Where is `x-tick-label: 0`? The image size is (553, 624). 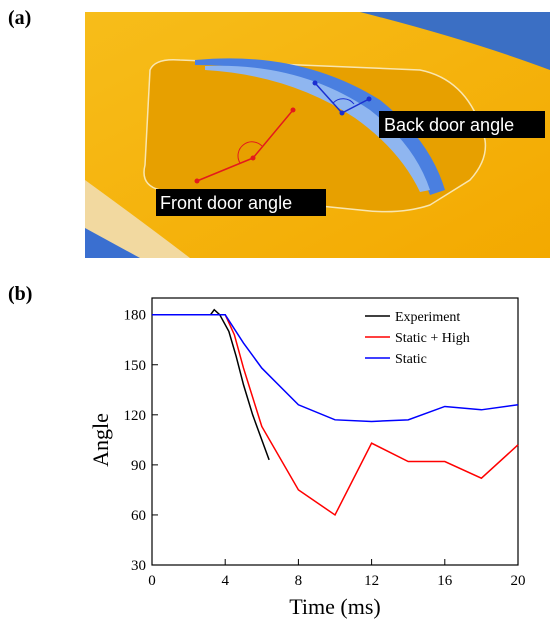
x-tick-label: 0 is located at coordinates (152, 581).